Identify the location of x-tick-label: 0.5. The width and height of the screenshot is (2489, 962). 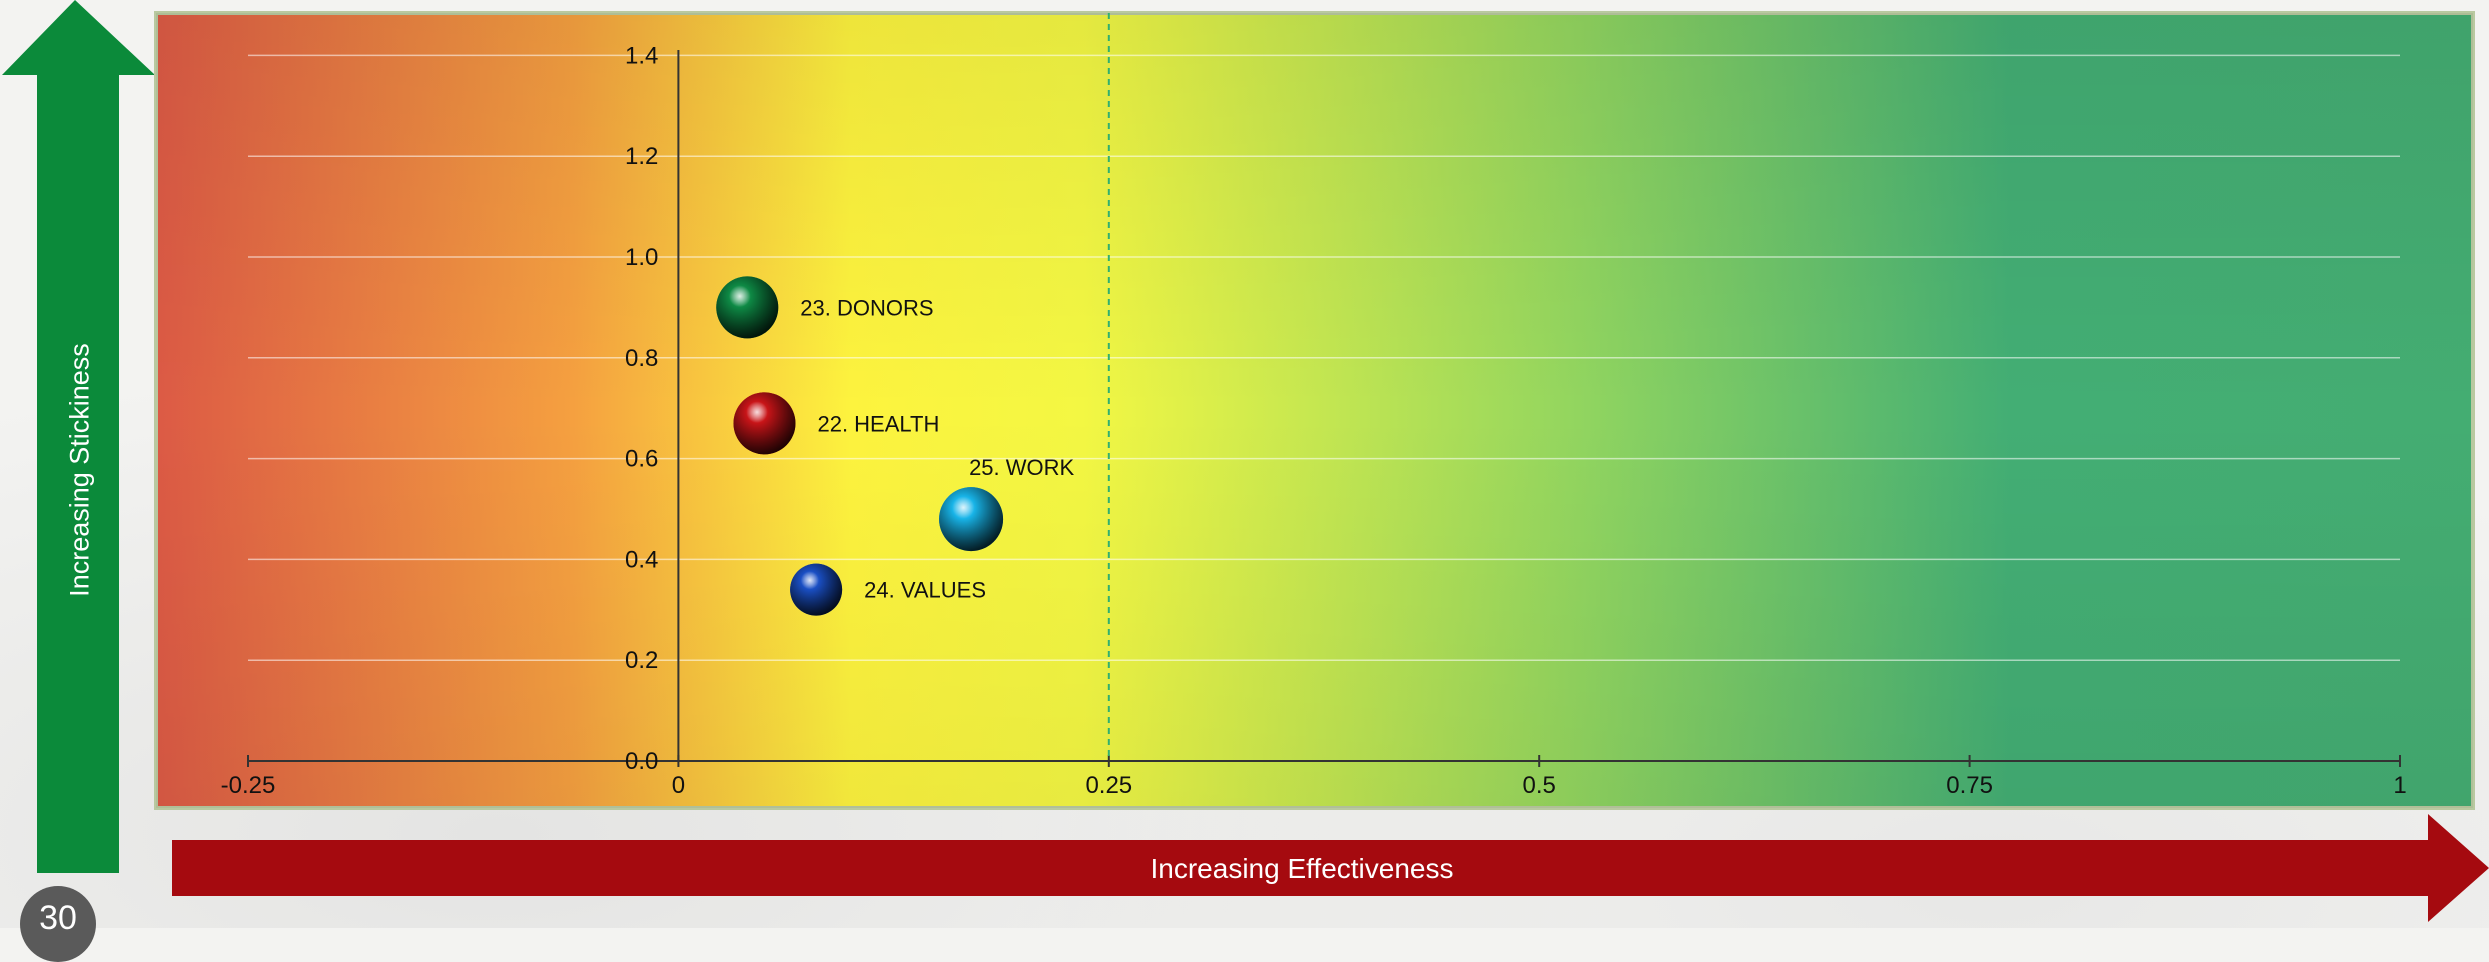
(1539, 785).